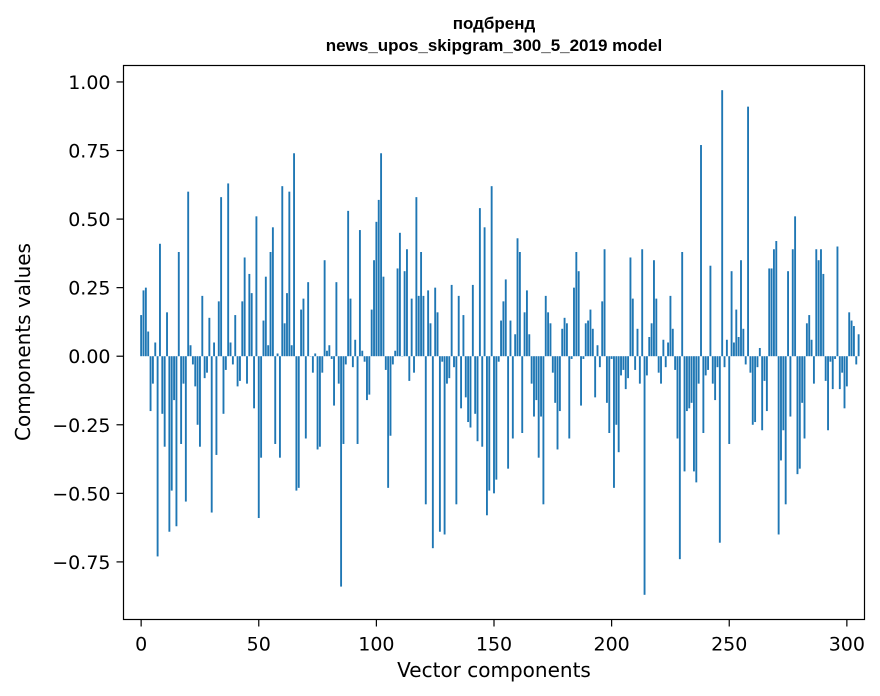  What do you see at coordinates (259, 645) in the screenshot?
I see `x-tick-label: 50` at bounding box center [259, 645].